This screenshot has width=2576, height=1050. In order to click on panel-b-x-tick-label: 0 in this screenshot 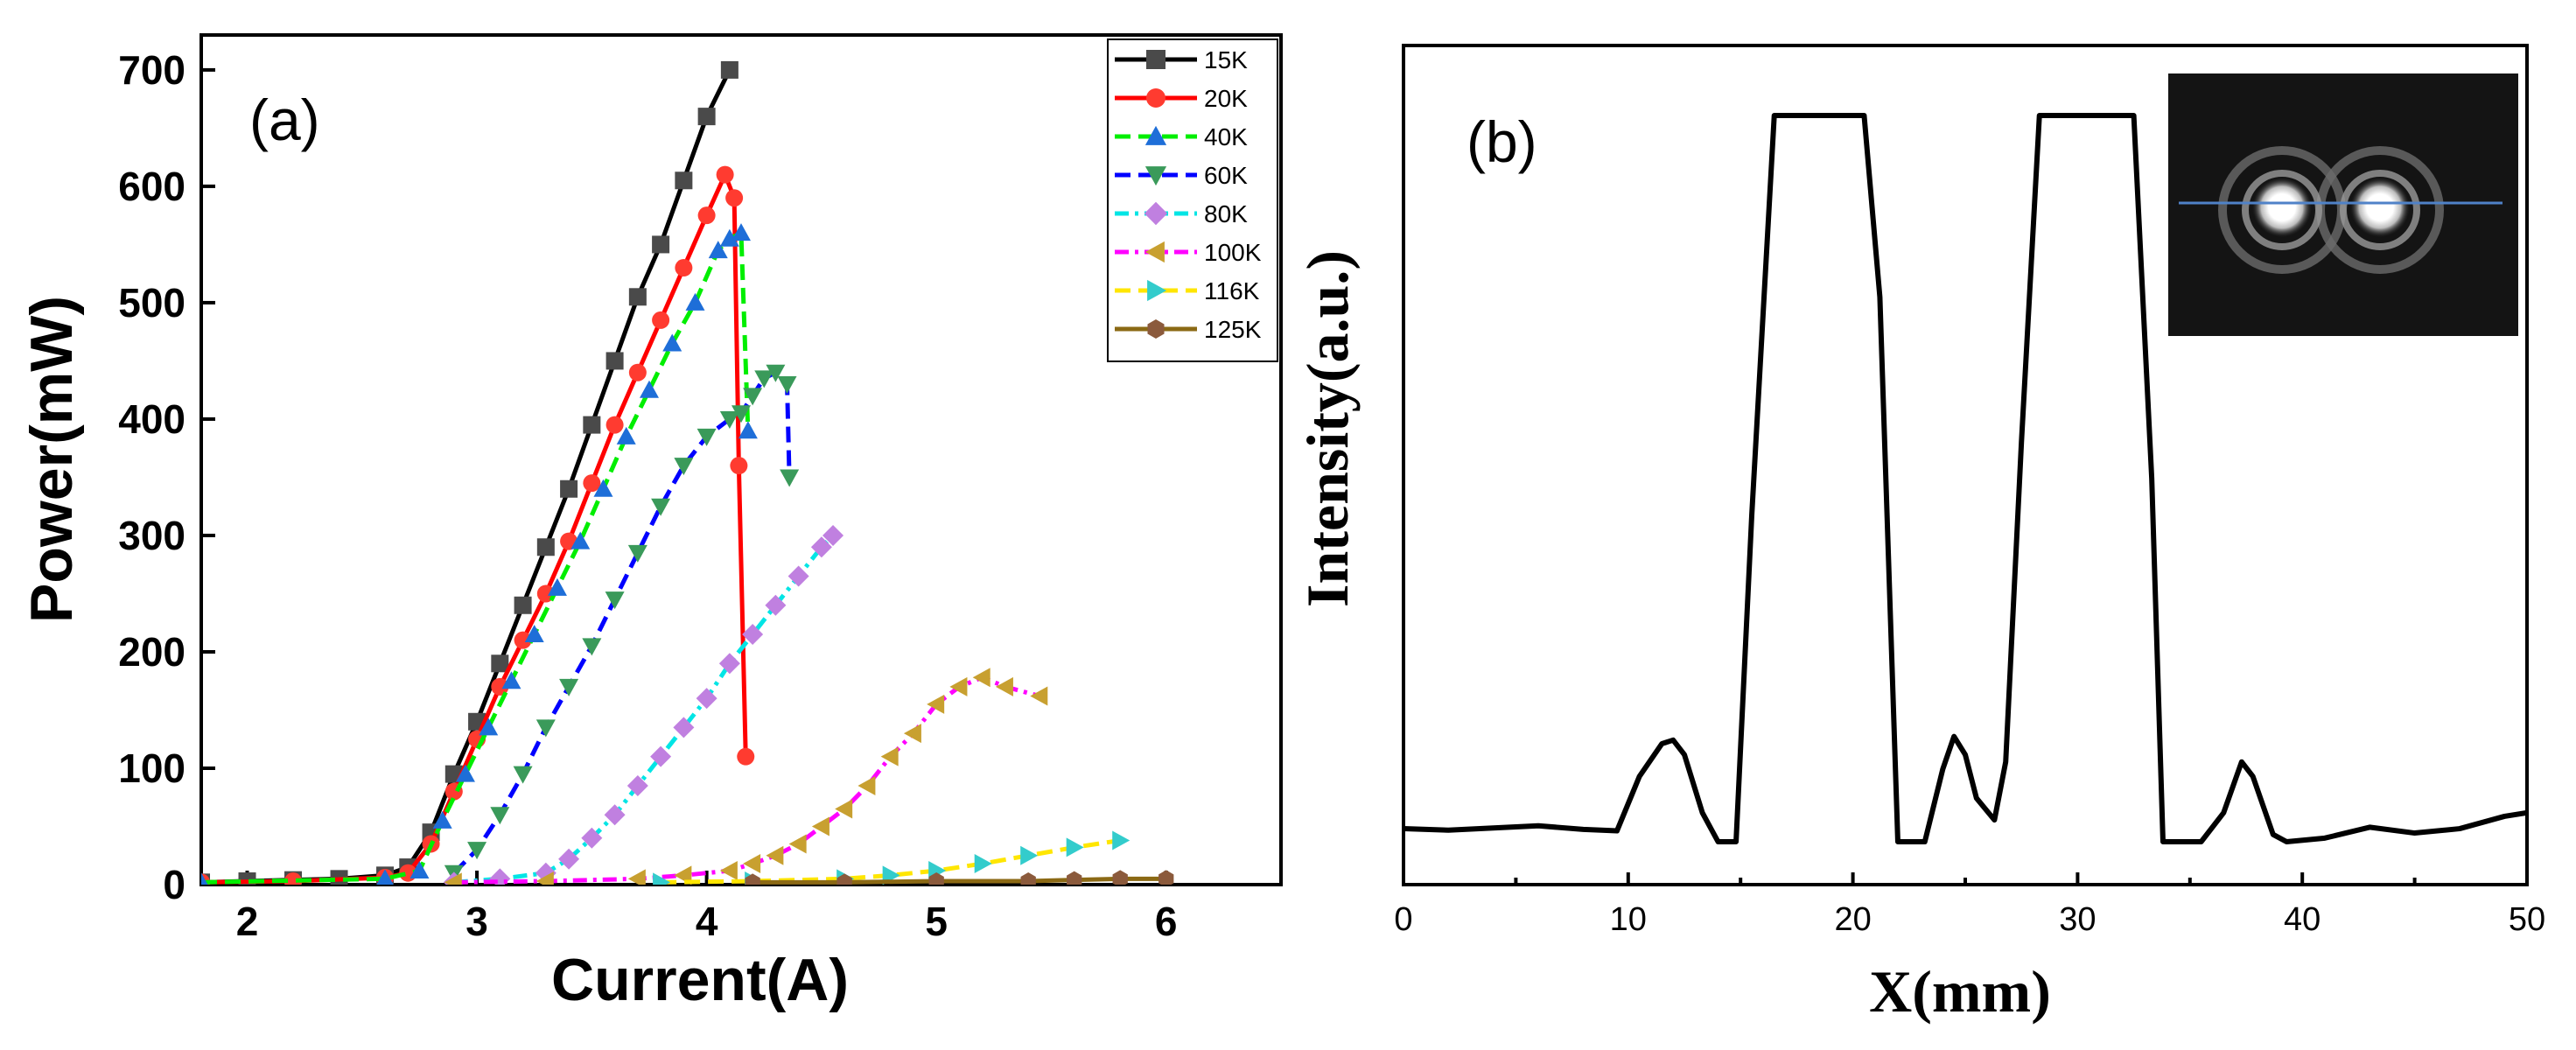, I will do `click(1403, 919)`.